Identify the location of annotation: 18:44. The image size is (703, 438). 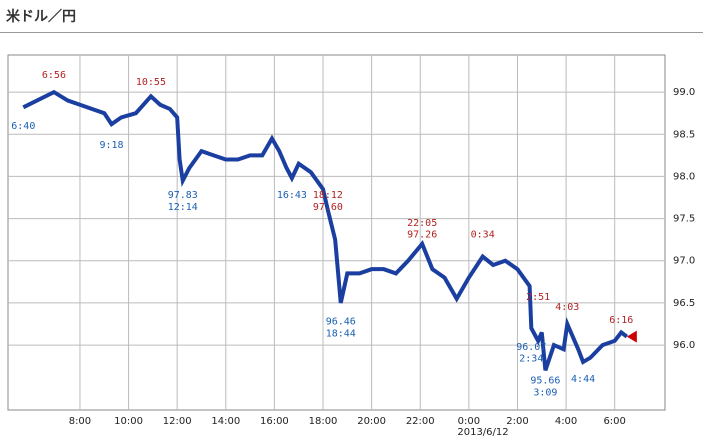
(341, 333).